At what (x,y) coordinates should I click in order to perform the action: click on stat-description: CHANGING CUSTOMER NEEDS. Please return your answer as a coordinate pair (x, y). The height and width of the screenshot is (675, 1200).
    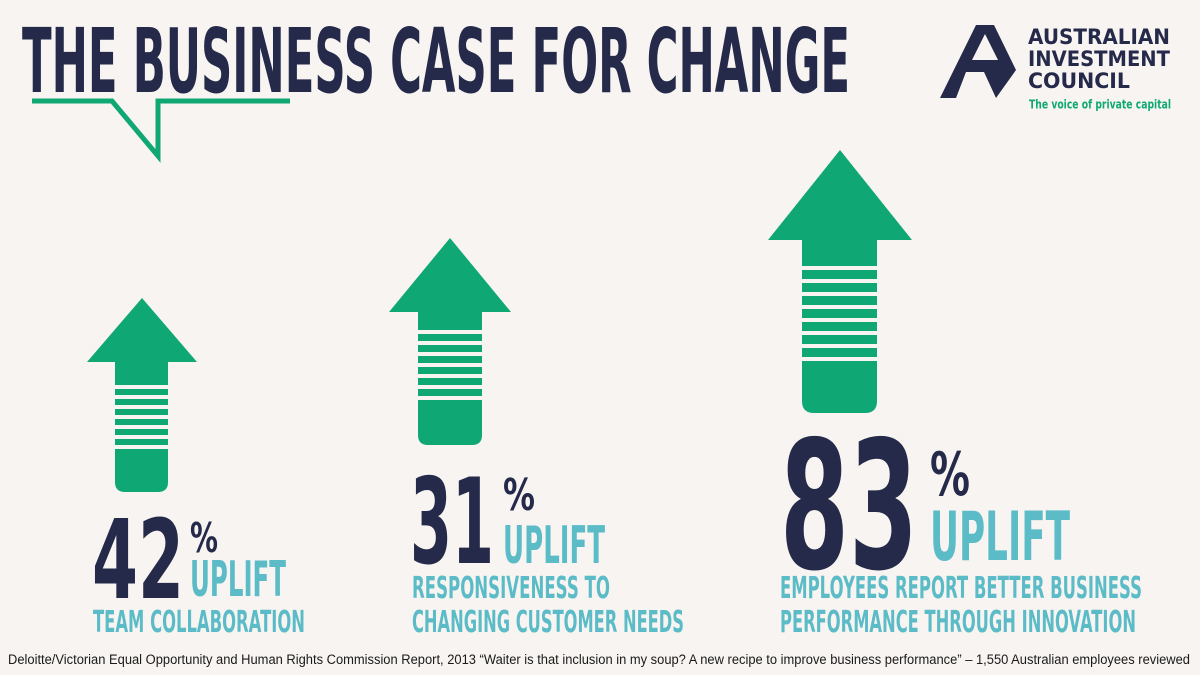
    Looking at the image, I should click on (548, 622).